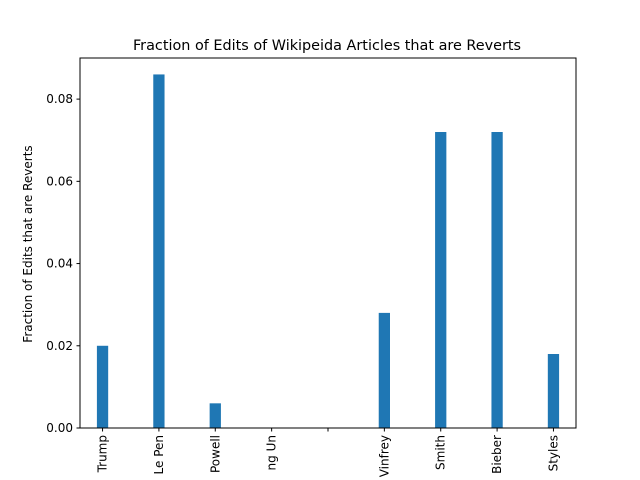  What do you see at coordinates (28, 243) in the screenshot?
I see `y-axis-label: Fraction of Edits that are Reverts` at bounding box center [28, 243].